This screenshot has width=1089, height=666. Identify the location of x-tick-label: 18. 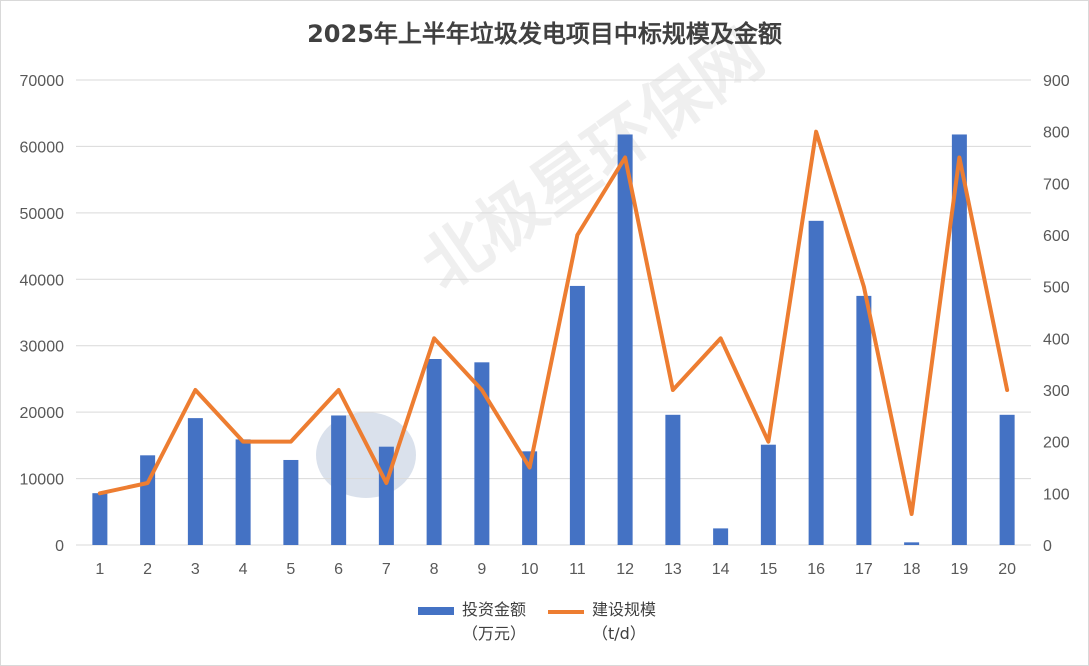
(912, 569).